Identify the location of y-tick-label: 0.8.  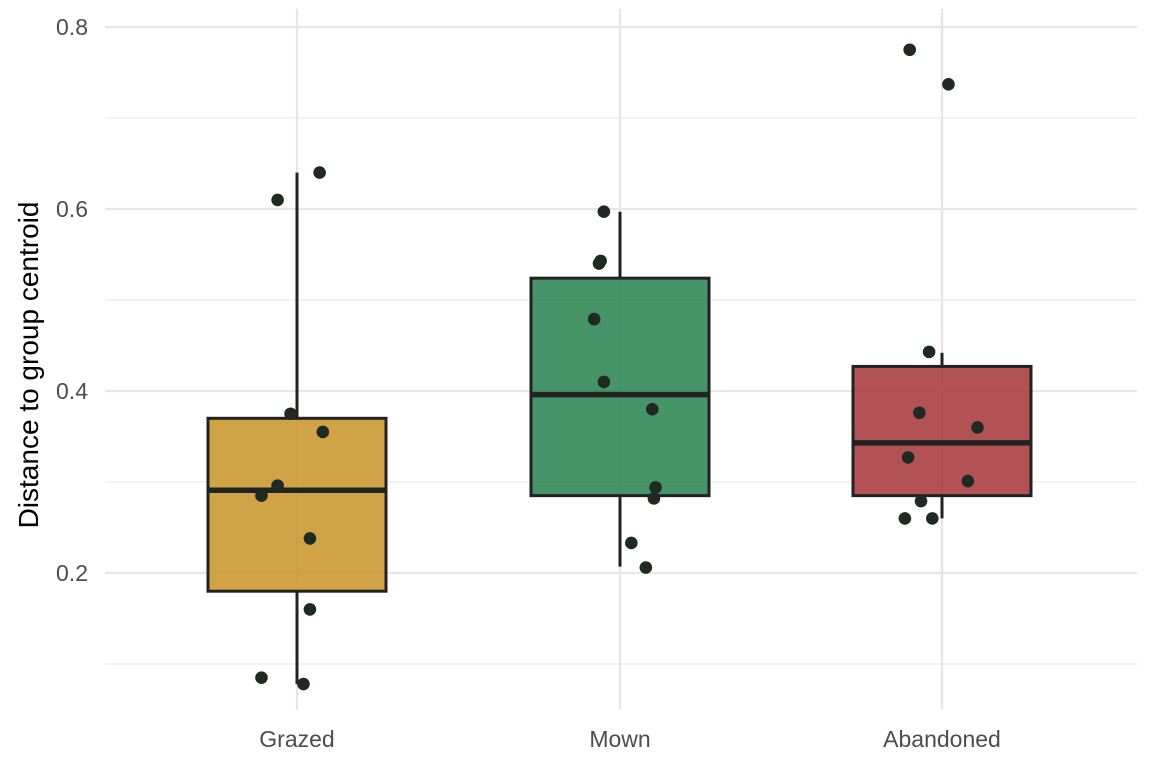
(72, 27).